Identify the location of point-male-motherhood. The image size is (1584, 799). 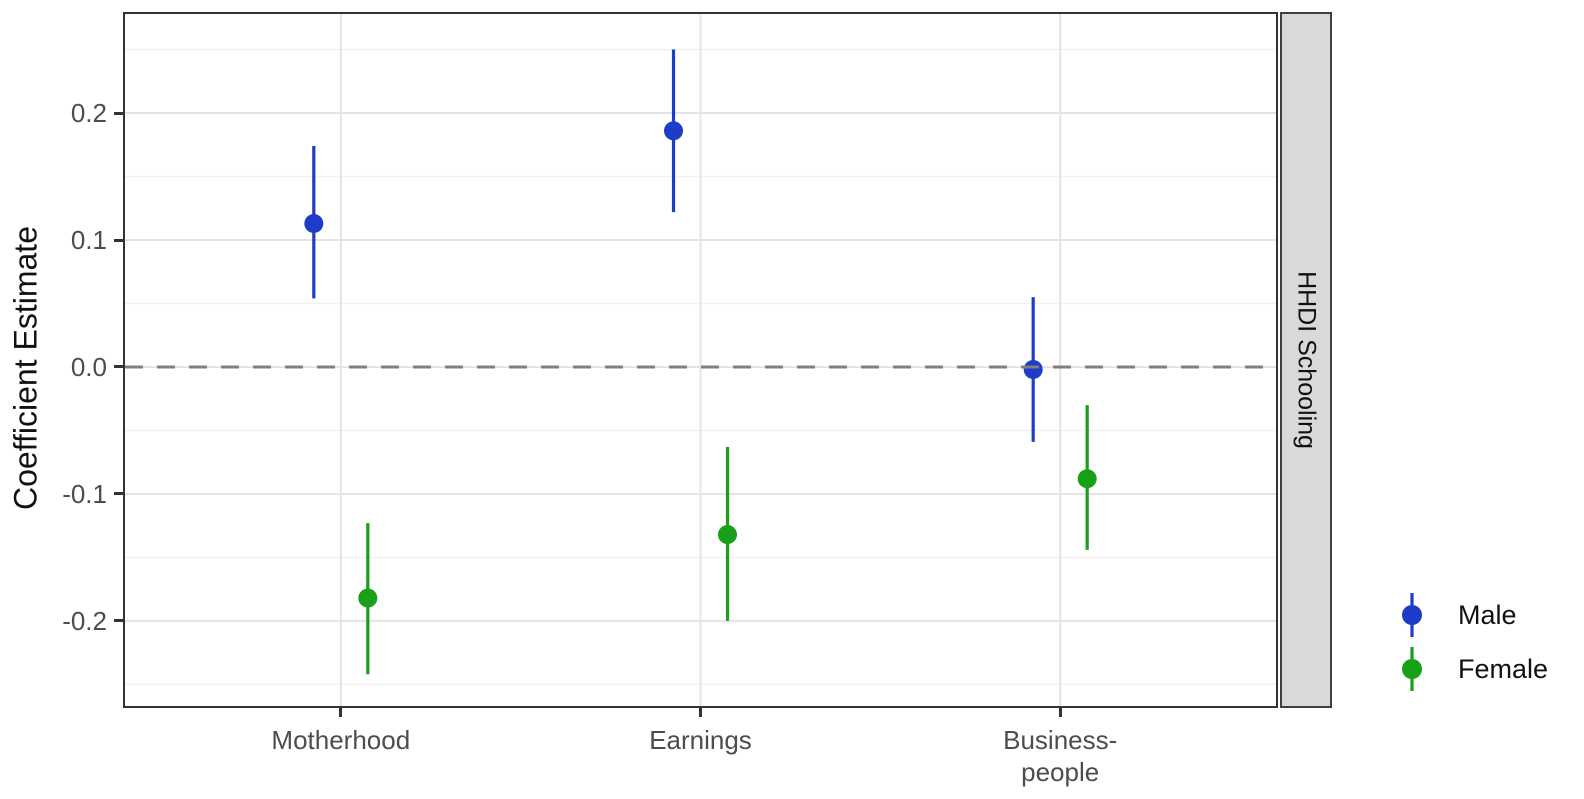
(314, 224).